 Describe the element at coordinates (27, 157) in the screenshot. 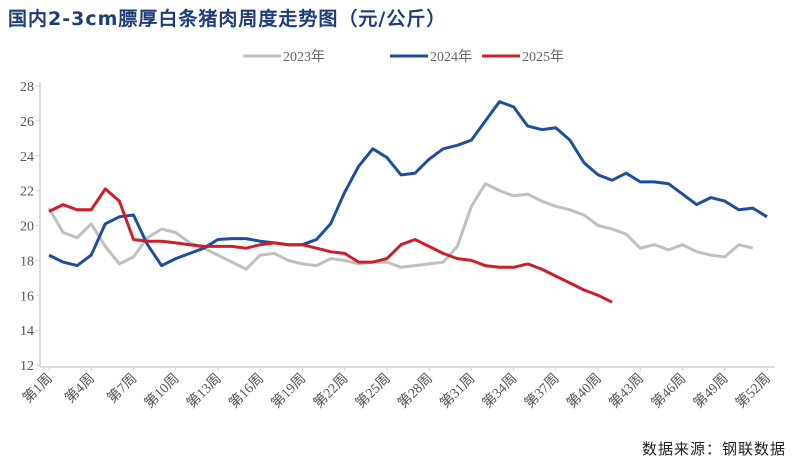

I see `y-tick-label: 24` at that location.